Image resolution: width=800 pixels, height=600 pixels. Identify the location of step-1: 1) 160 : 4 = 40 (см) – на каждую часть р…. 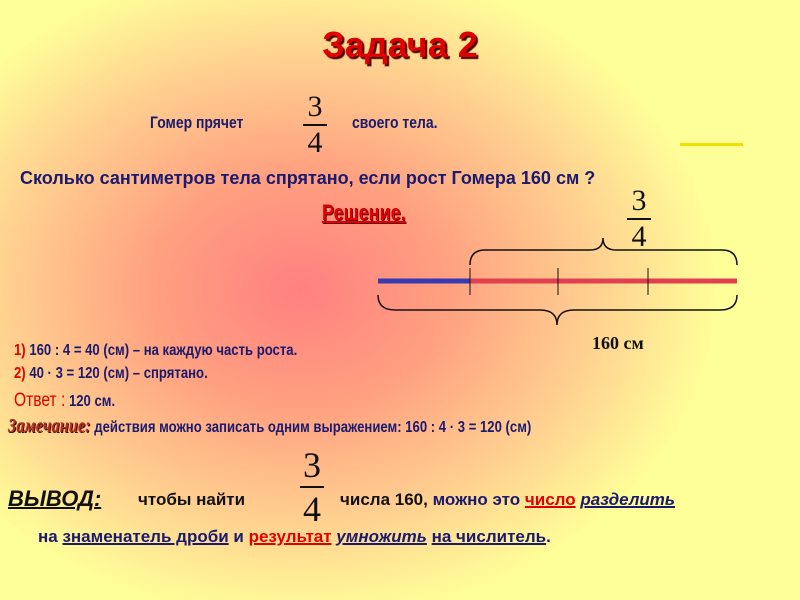
(156, 350).